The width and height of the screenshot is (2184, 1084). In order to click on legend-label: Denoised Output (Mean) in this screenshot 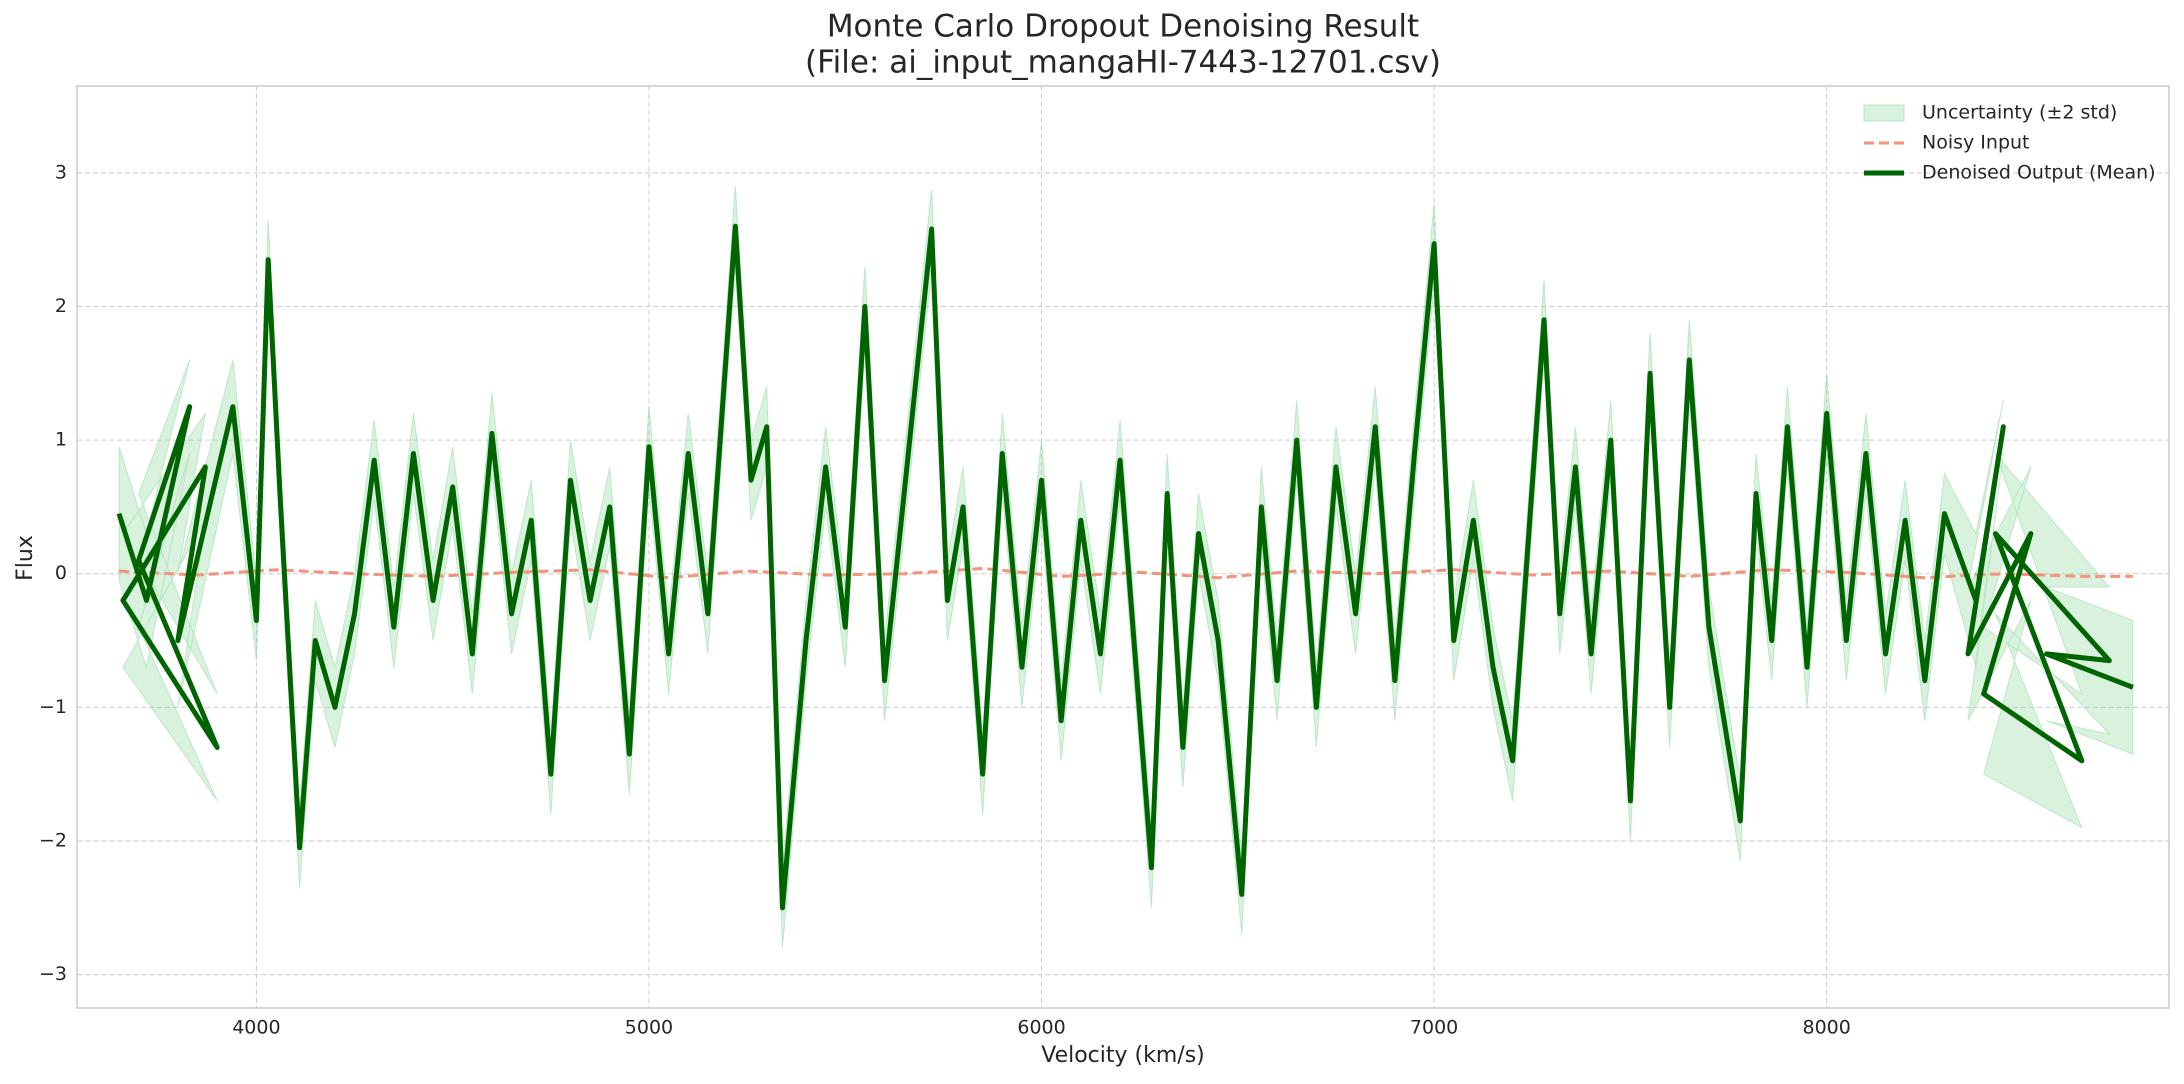, I will do `click(2039, 173)`.